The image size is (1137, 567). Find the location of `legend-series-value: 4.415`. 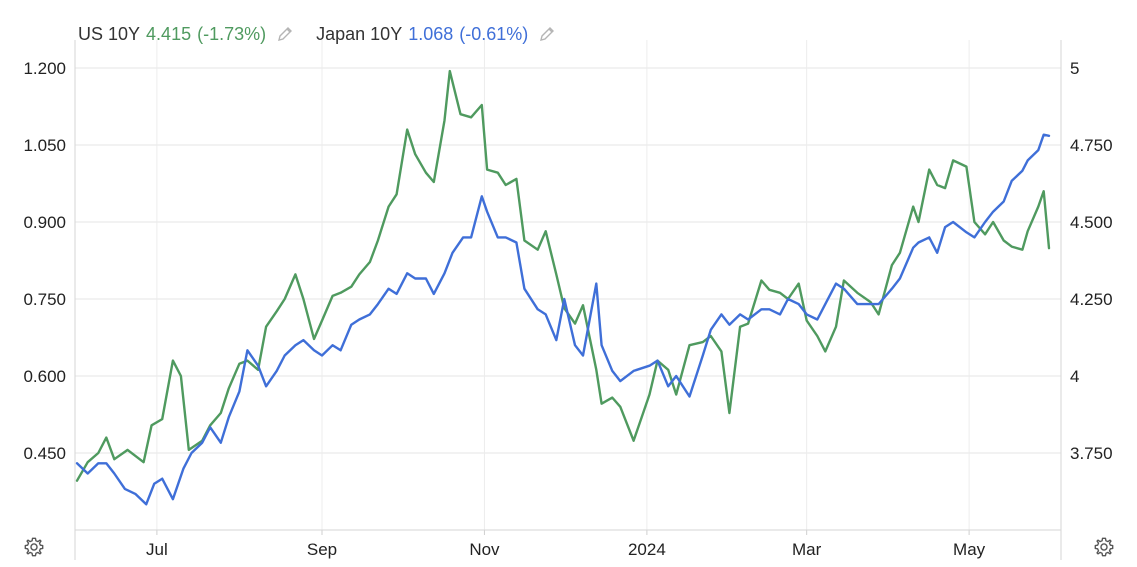

legend-series-value: 4.415 is located at coordinates (169, 33).